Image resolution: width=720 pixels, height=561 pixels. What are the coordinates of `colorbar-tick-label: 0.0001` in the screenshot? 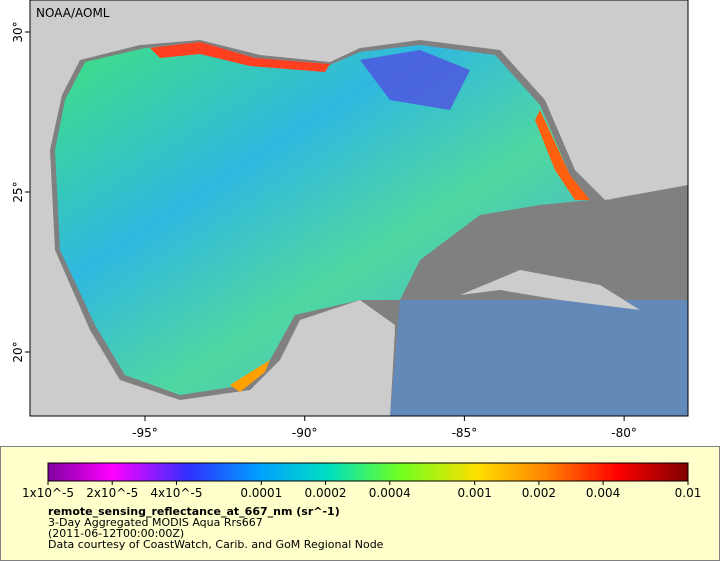 It's located at (261, 493).